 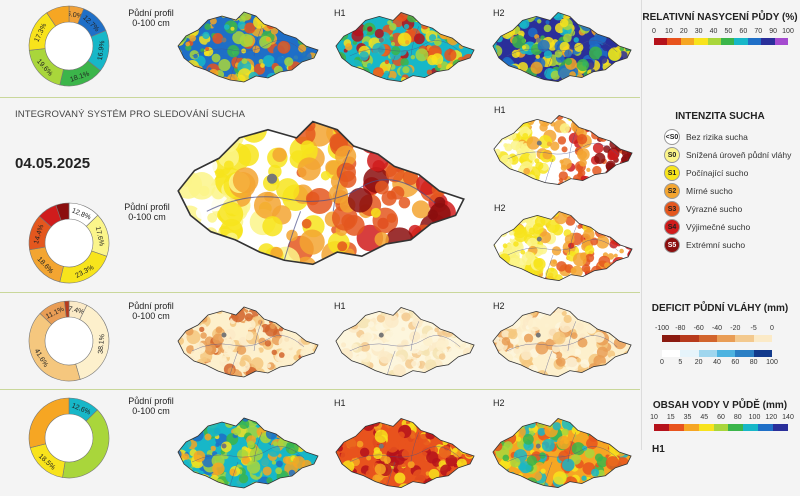 What do you see at coordinates (76, 311) in the screenshot?
I see `donut-segment-label: 7.4%` at bounding box center [76, 311].